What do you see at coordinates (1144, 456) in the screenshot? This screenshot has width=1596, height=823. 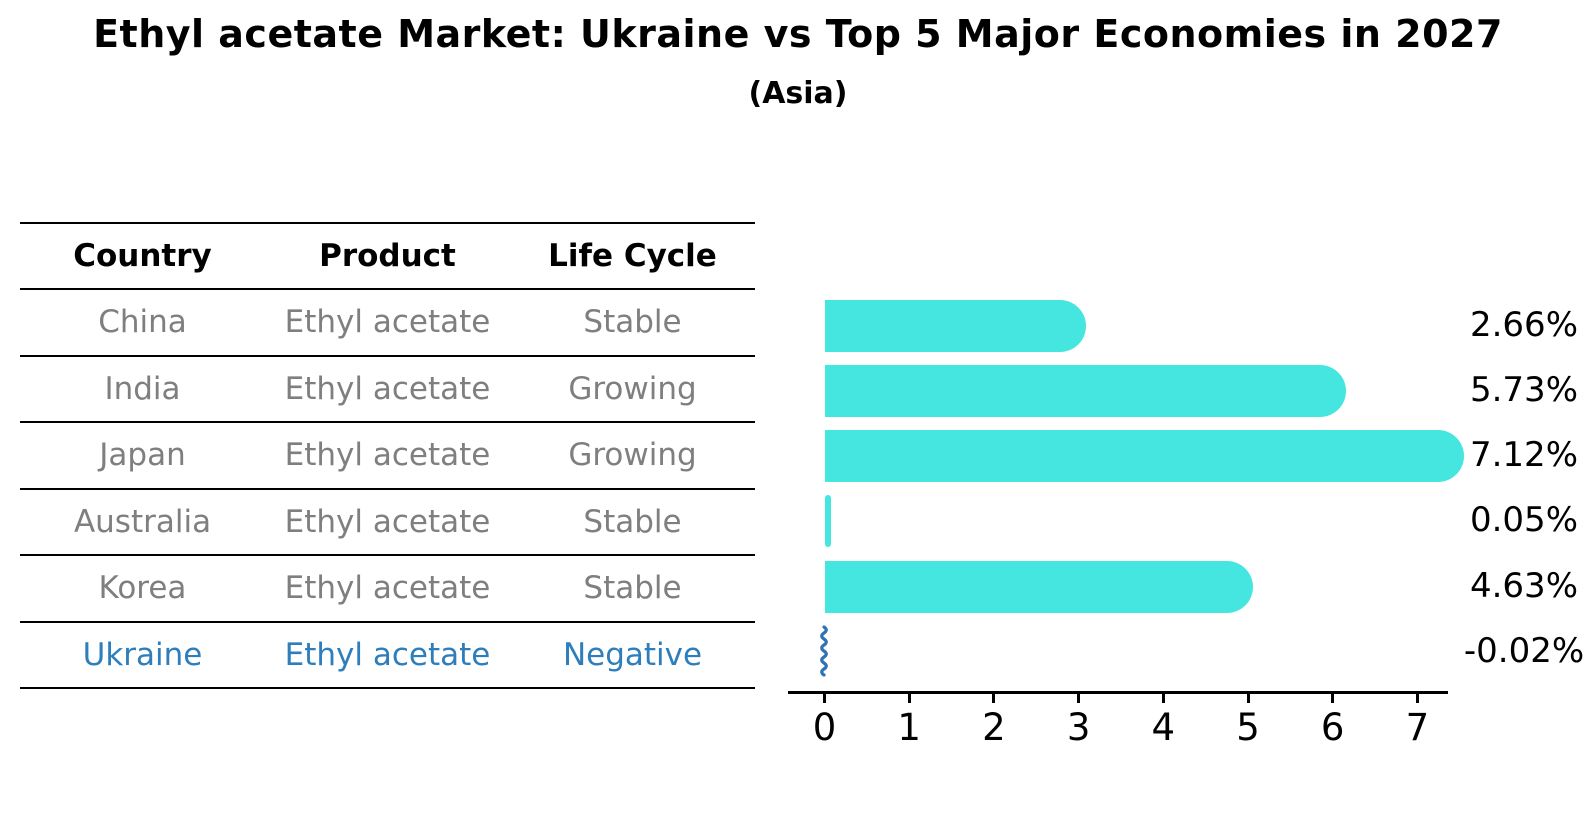 I see `bar-japan` at bounding box center [1144, 456].